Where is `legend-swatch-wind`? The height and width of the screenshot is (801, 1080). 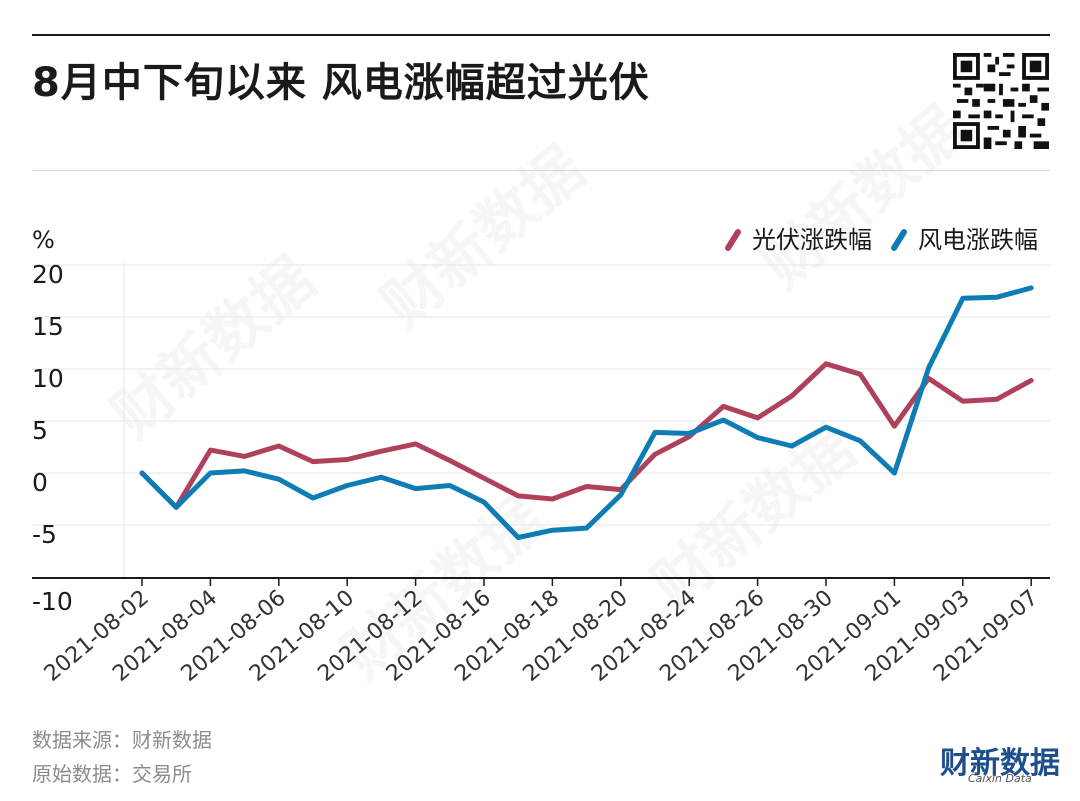
legend-swatch-wind is located at coordinates (899, 240).